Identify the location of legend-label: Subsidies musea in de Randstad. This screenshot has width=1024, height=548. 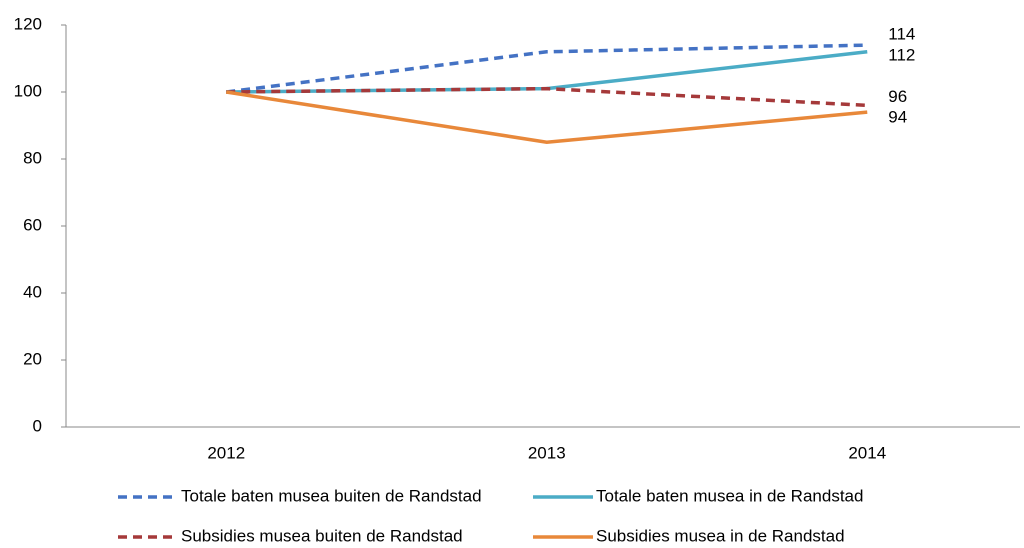
(720, 535).